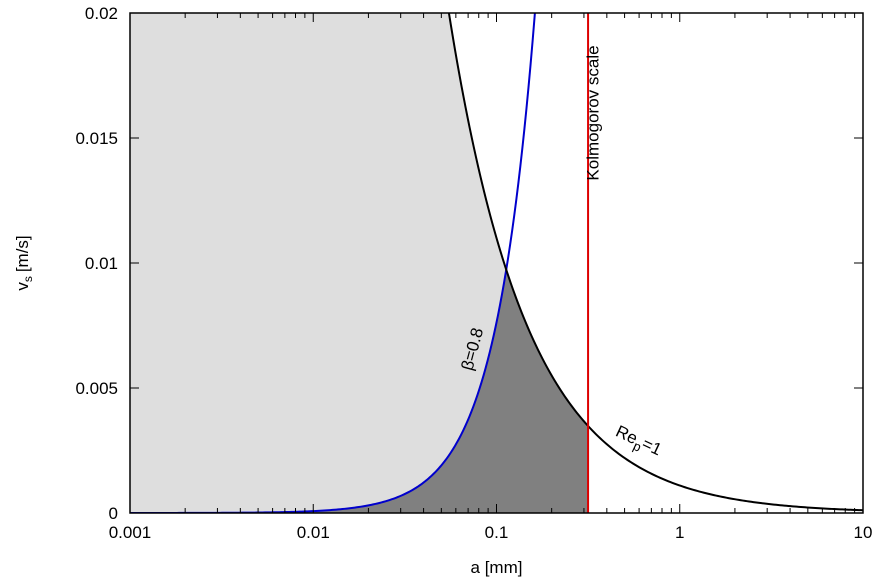 The image size is (885, 581). I want to click on x-axis-label: a [mm], so click(497, 567).